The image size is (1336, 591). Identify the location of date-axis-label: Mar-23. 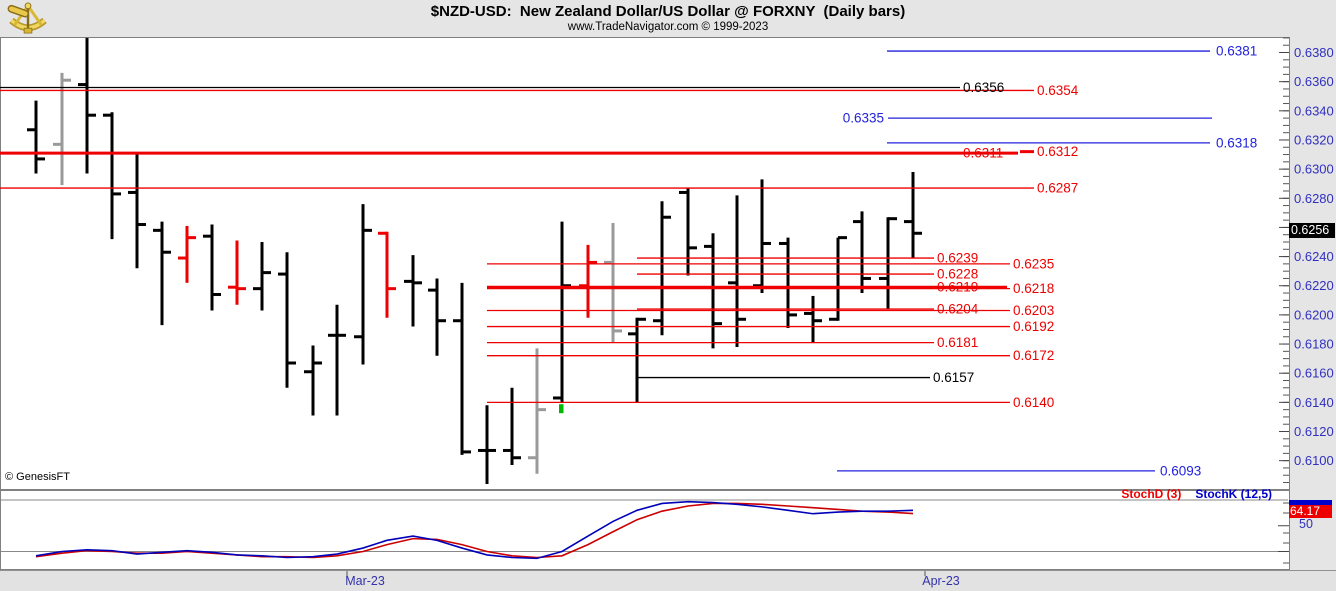
(365, 581).